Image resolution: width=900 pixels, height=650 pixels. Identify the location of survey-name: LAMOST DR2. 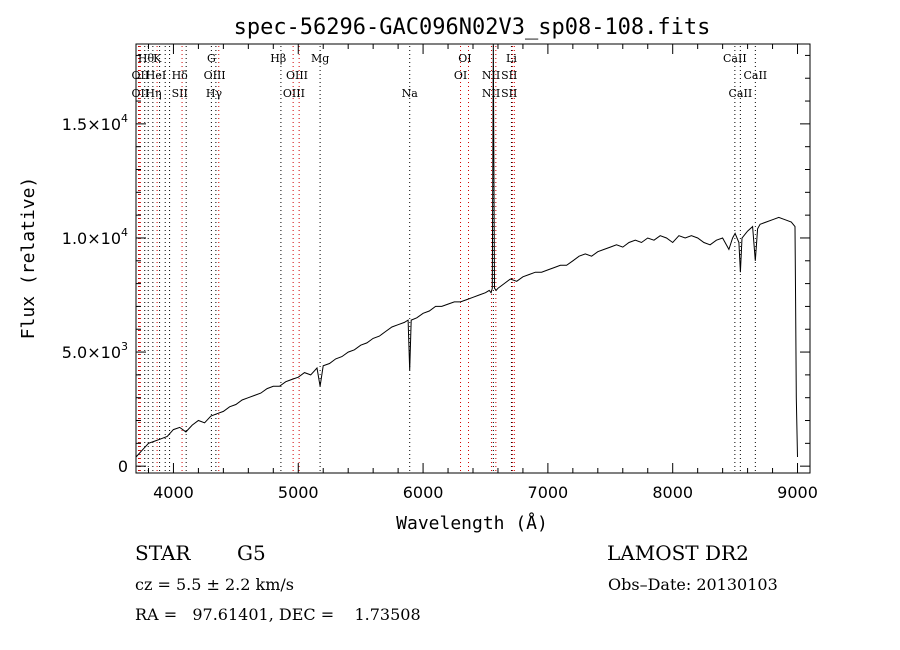
(678, 553).